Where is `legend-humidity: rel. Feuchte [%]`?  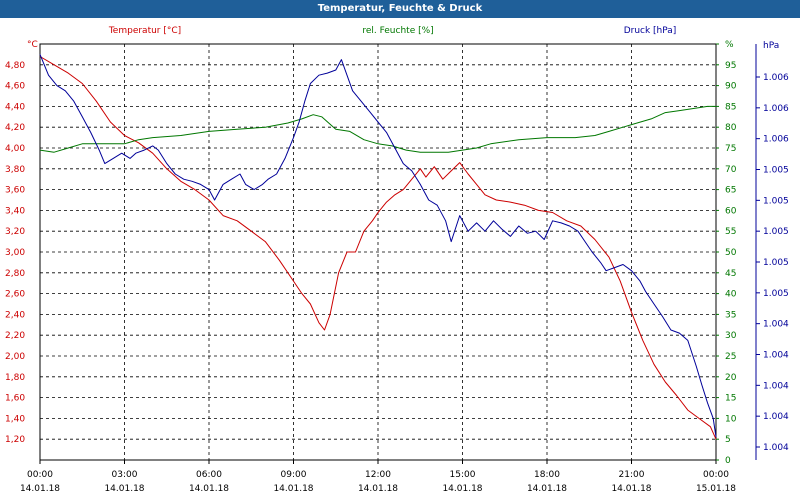 legend-humidity: rel. Feuchte [%] is located at coordinates (397, 31).